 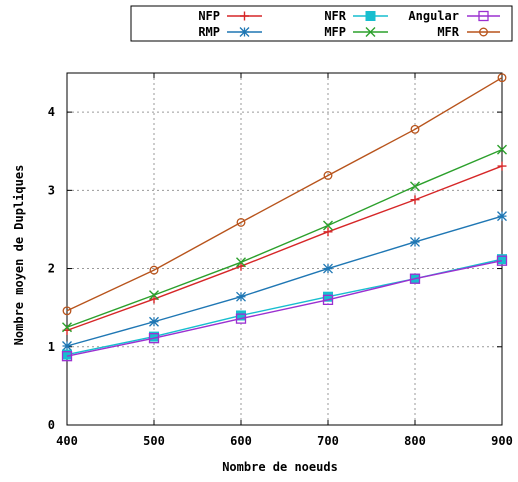 I want to click on x-tick-label: 600, so click(x=241, y=441).